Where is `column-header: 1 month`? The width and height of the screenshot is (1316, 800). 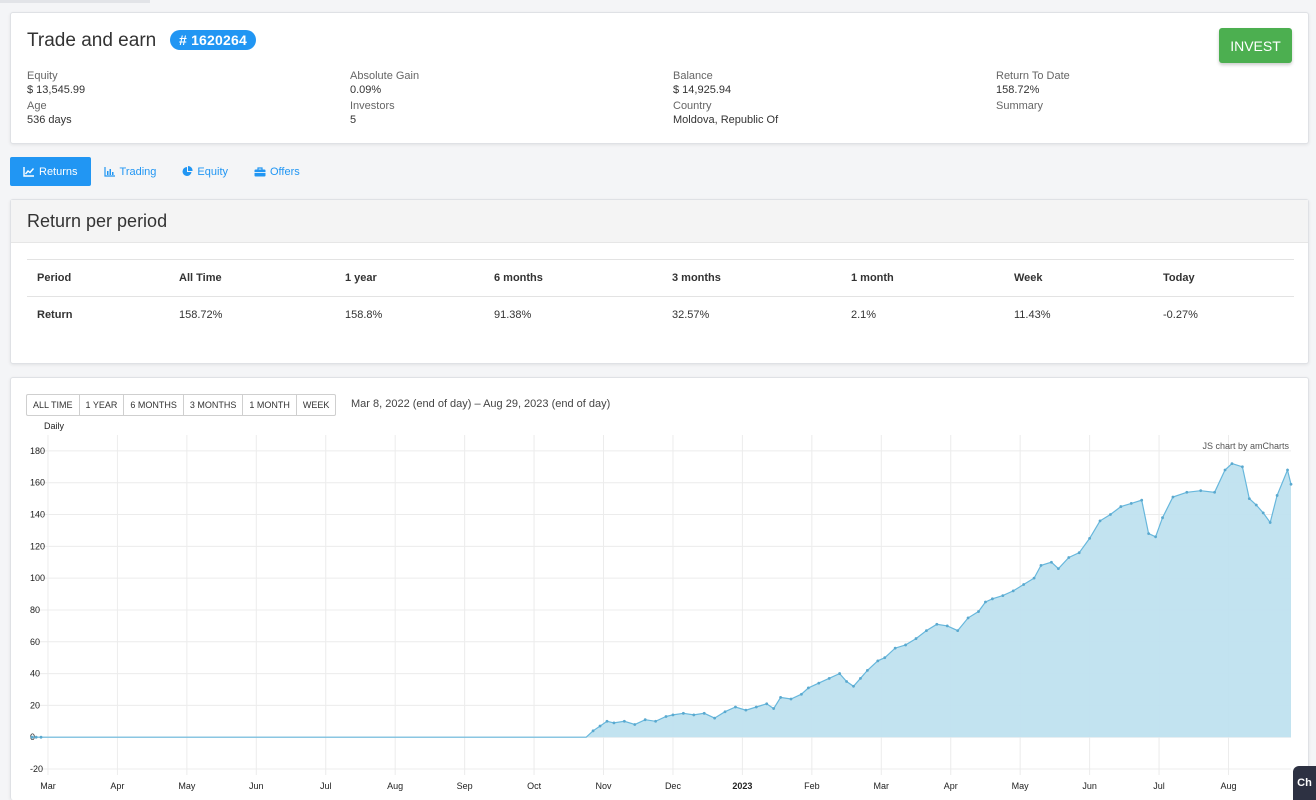 column-header: 1 month is located at coordinates (922, 278).